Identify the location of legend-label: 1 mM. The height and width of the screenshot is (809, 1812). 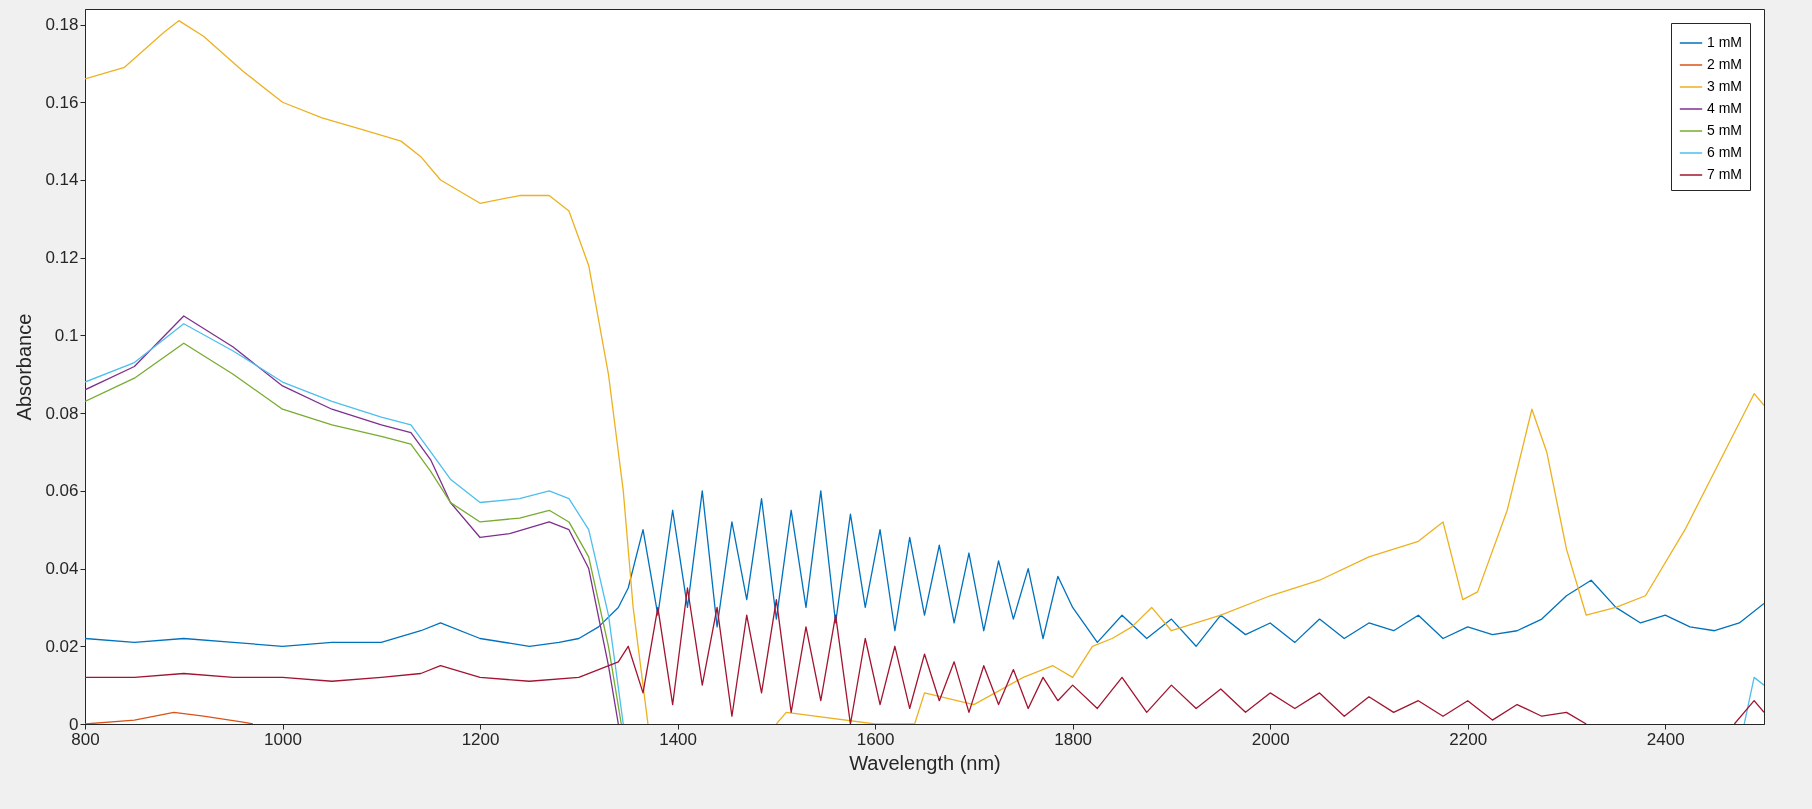
(1724, 42).